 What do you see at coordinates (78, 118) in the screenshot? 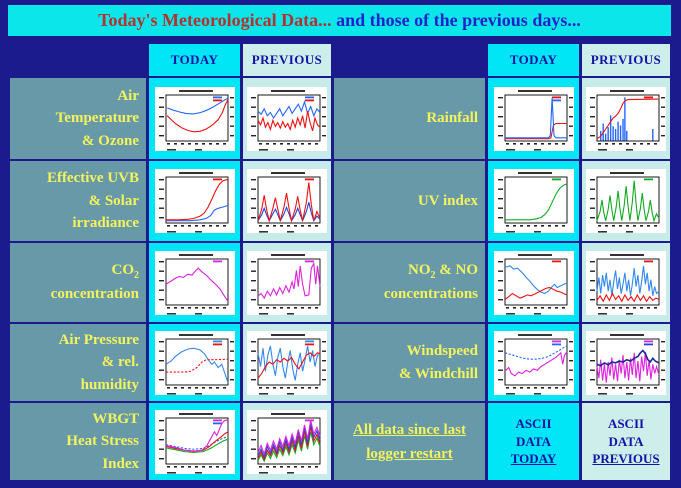
I see `label-air-temperature-ozone: Air Temperature & Ozone` at bounding box center [78, 118].